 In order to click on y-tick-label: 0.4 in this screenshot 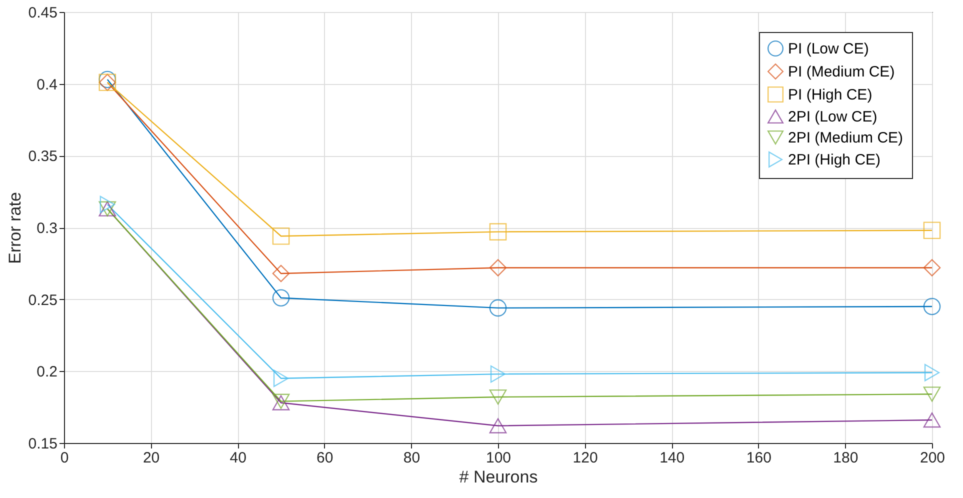, I will do `click(47, 85)`.